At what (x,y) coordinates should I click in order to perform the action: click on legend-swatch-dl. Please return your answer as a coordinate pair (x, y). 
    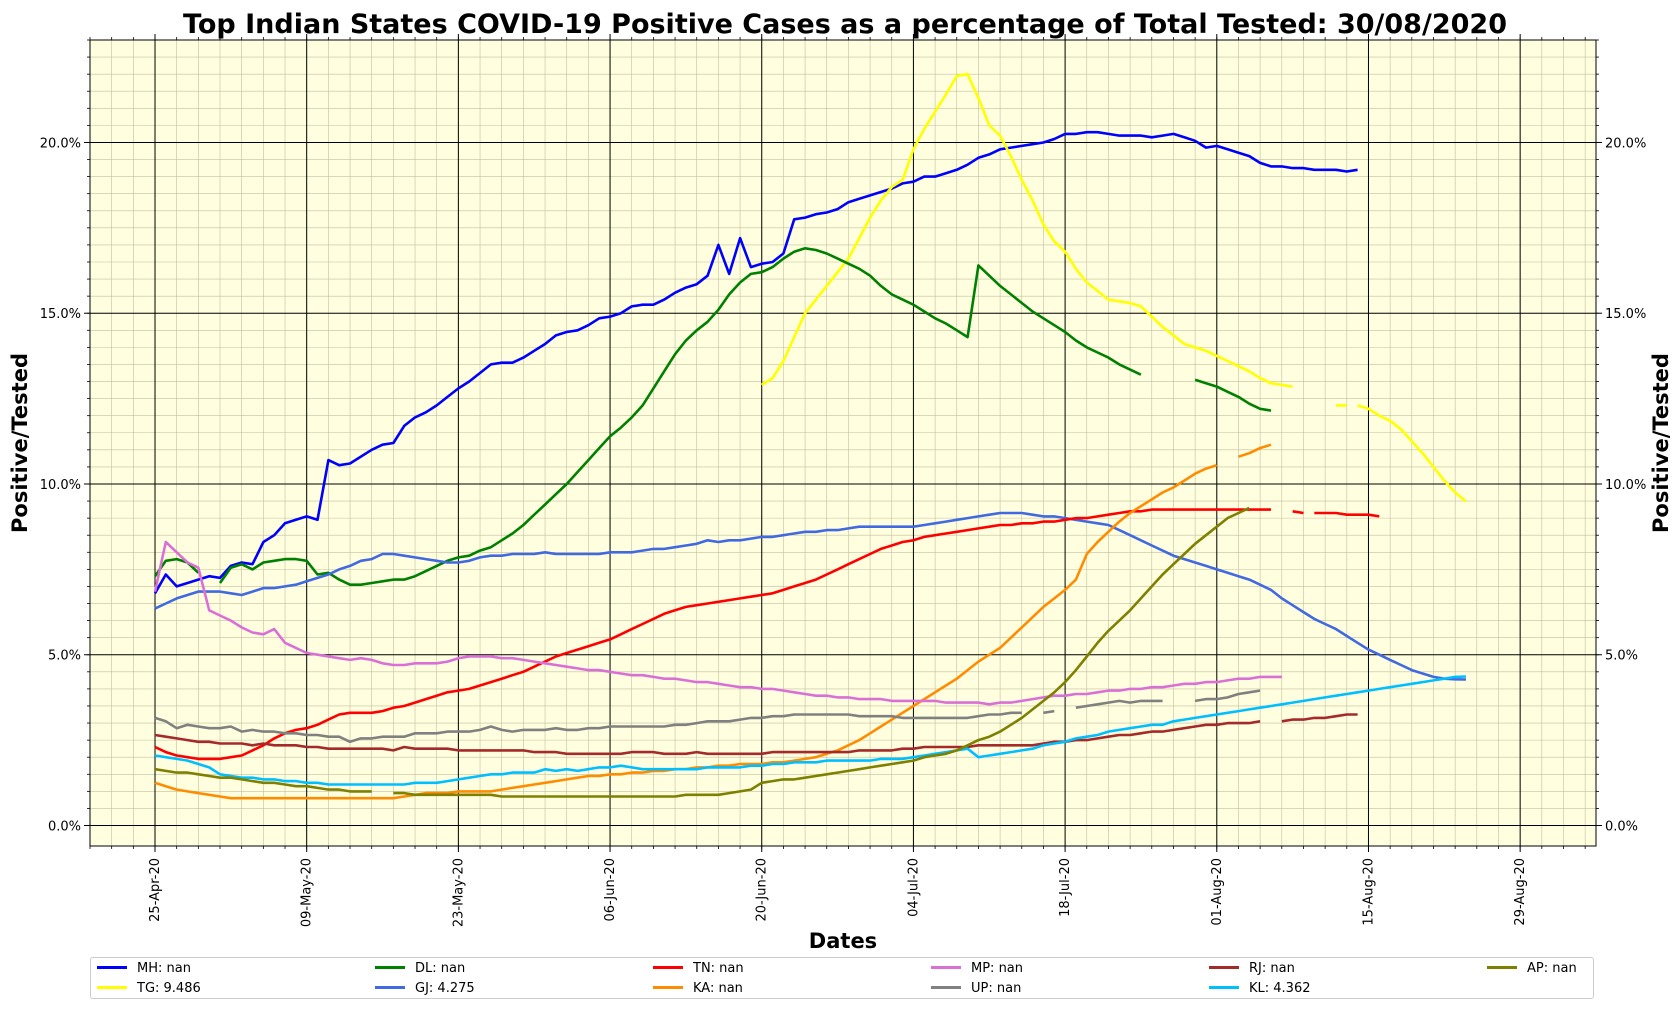
    Looking at the image, I should click on (390, 967).